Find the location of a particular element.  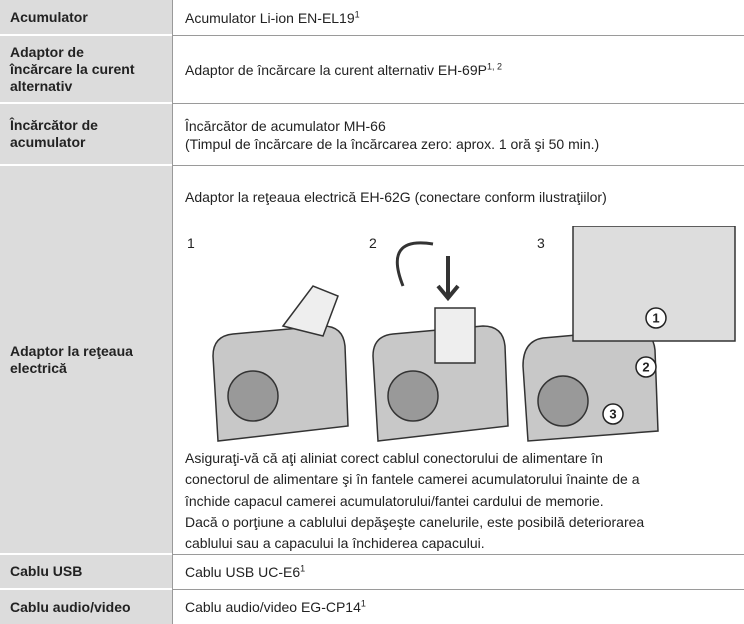

callout-number: 3 is located at coordinates (612, 413).